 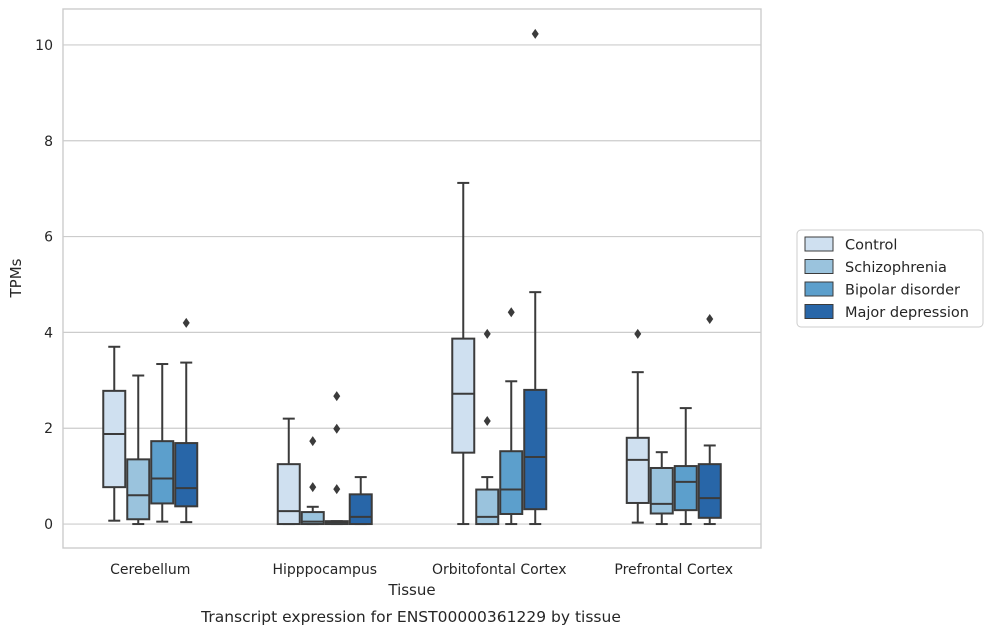 I want to click on y-tick-label: 2, so click(x=48, y=429).